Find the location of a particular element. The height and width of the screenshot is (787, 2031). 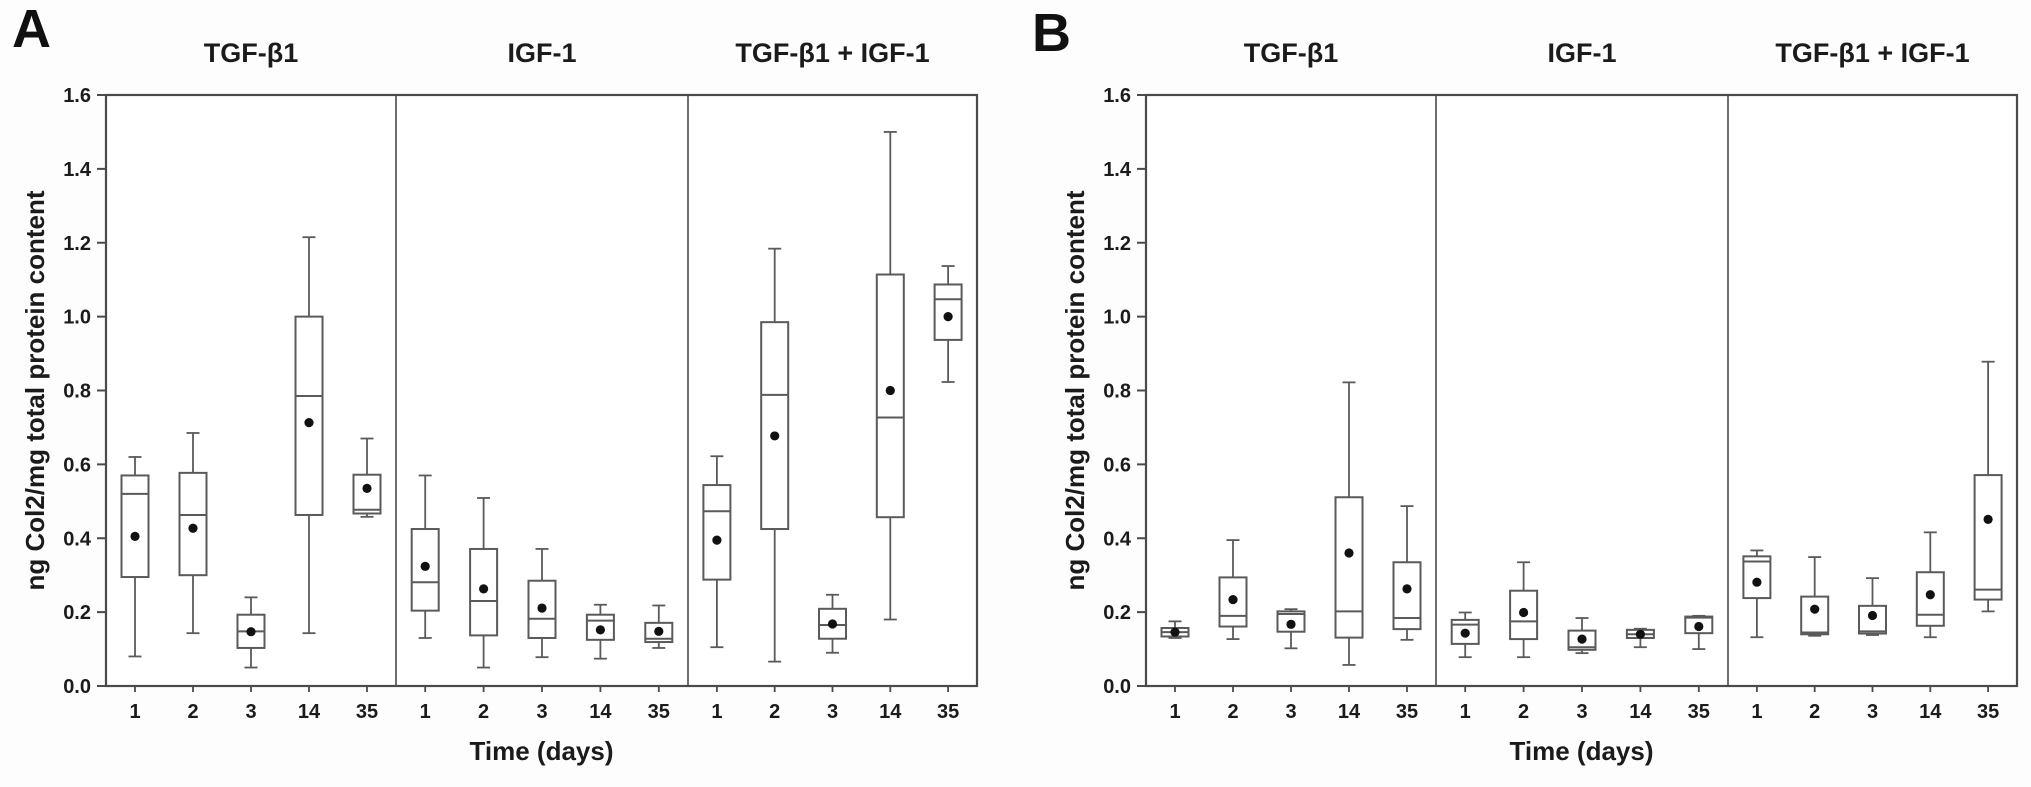

y-tick-label: 0.2 is located at coordinates (1117, 613).